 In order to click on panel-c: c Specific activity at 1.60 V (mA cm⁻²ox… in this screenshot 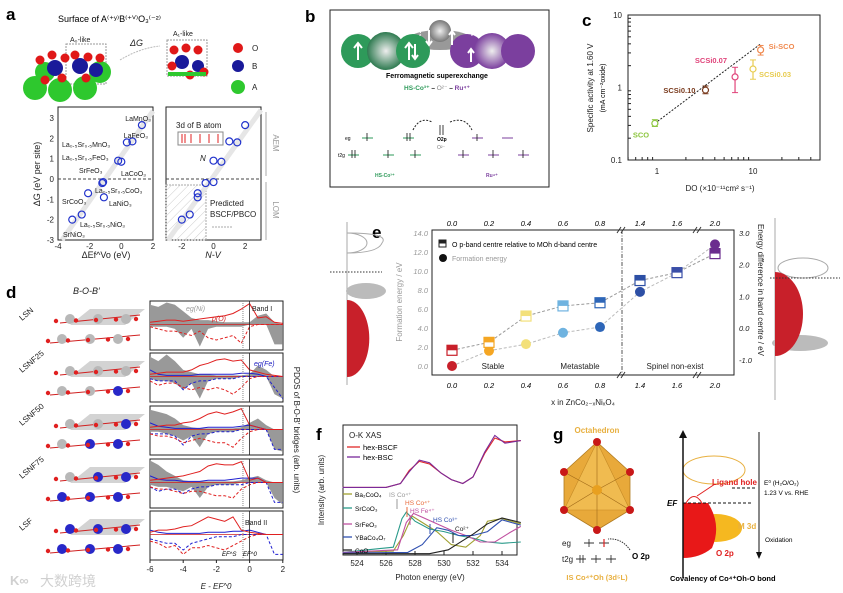, I will do `click(701, 102)`.